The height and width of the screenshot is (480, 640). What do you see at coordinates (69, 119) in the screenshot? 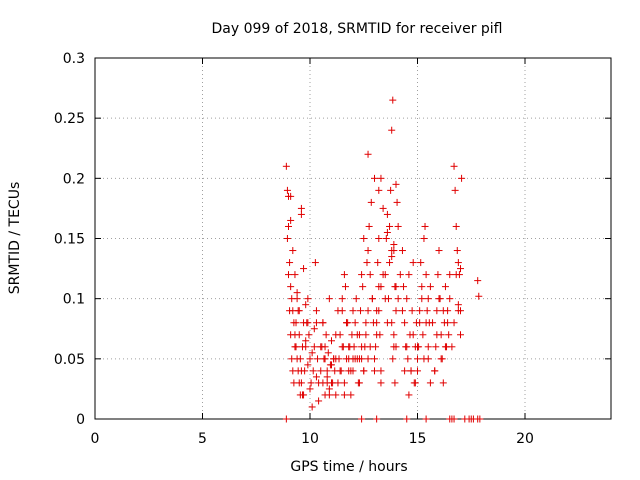
I see `y-tick-label: 0.25` at bounding box center [69, 119].